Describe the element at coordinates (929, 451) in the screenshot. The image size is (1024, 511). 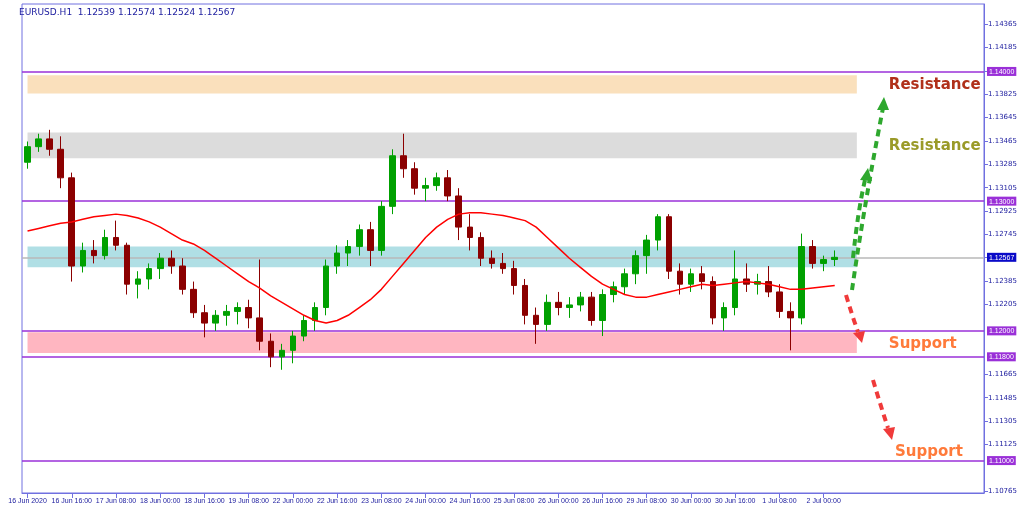
I see `annotation: Support` at that location.